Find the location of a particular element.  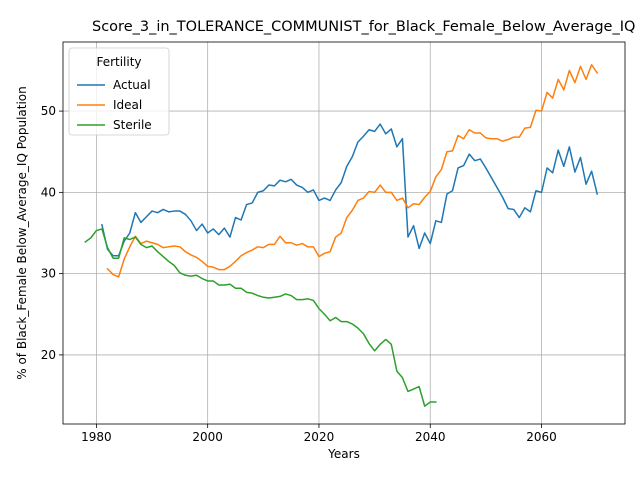

legend-label-actual: Actual is located at coordinates (132, 85).